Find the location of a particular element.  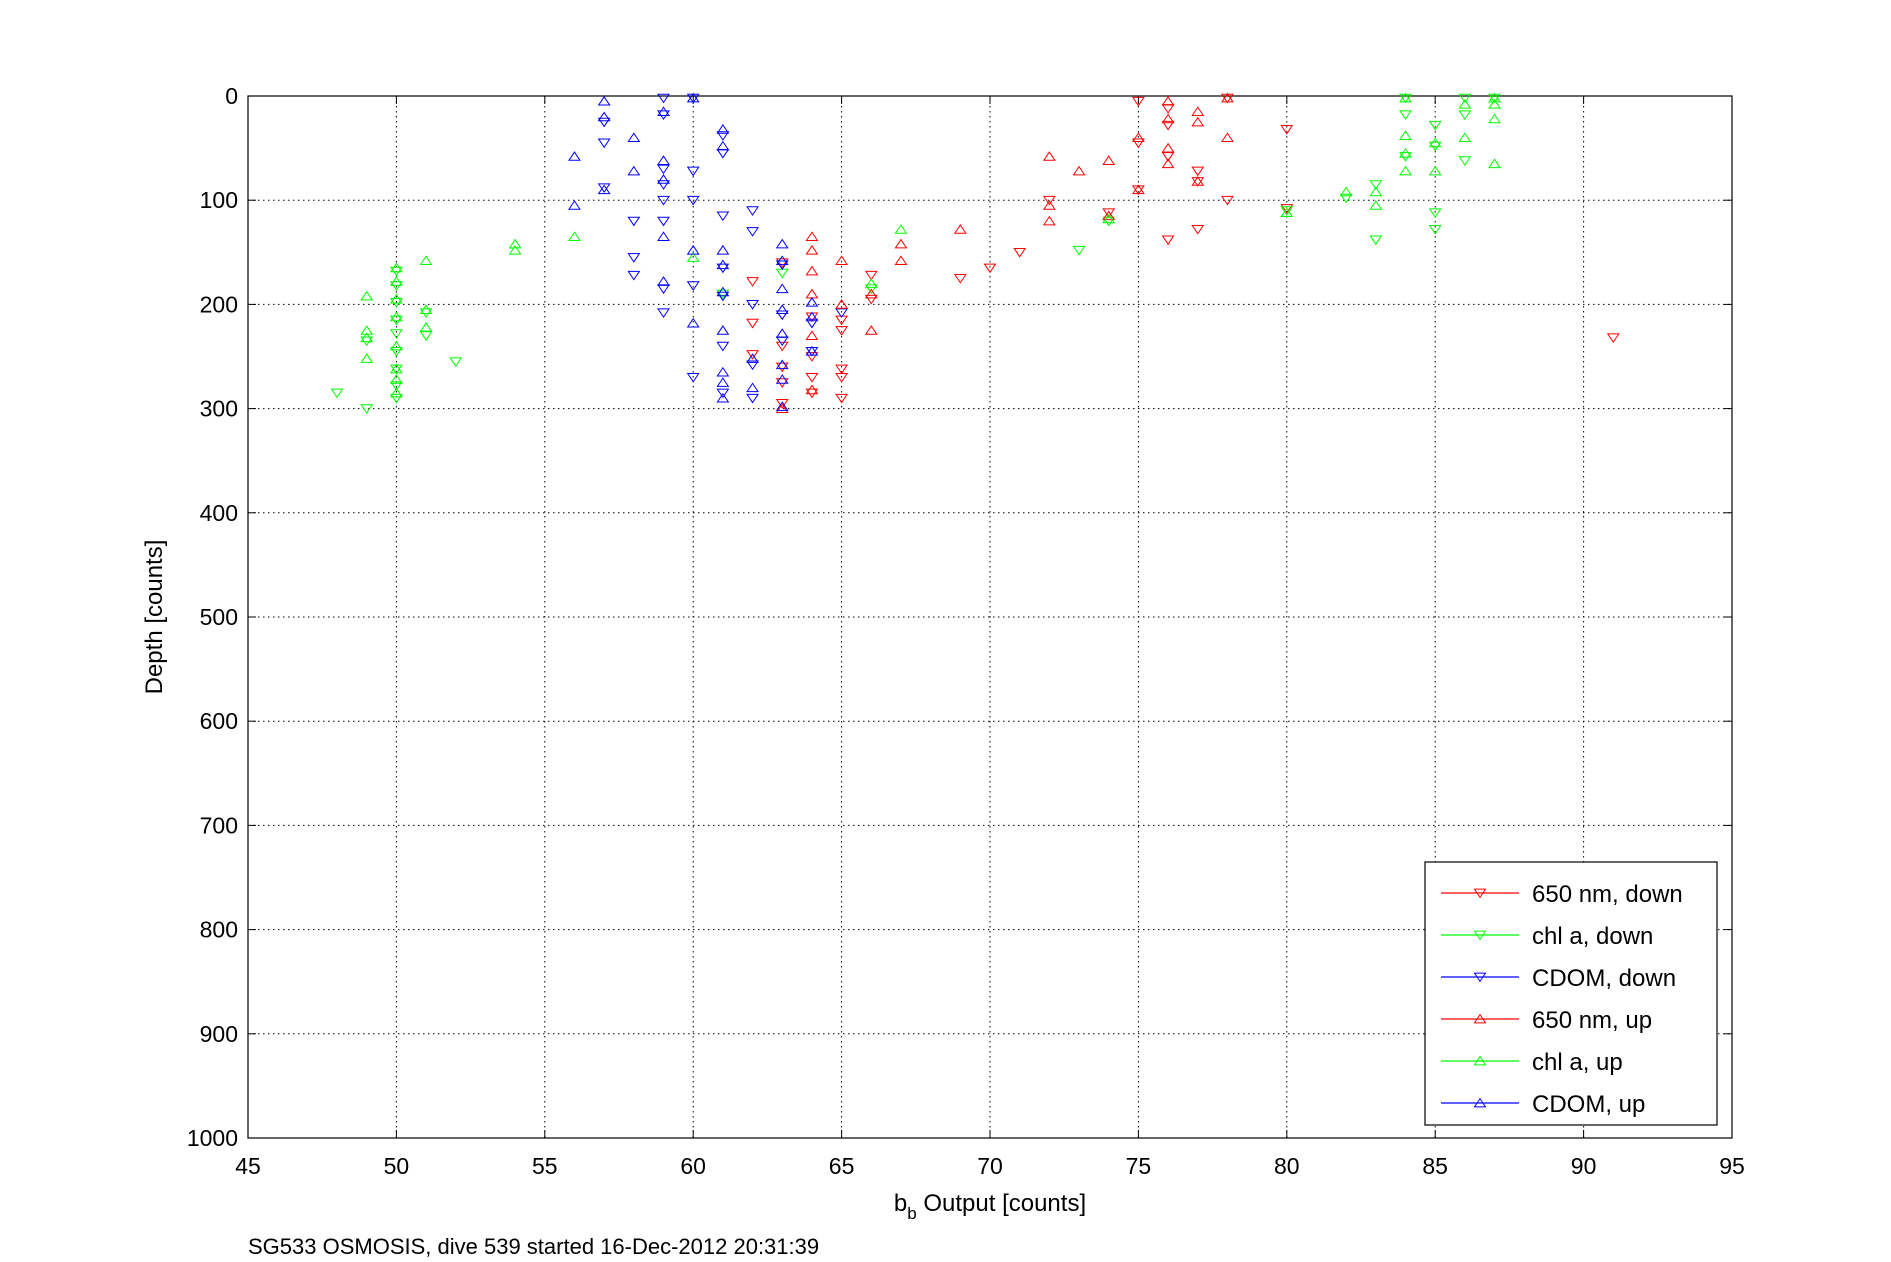

x-tick-label: 50 is located at coordinates (397, 1166).